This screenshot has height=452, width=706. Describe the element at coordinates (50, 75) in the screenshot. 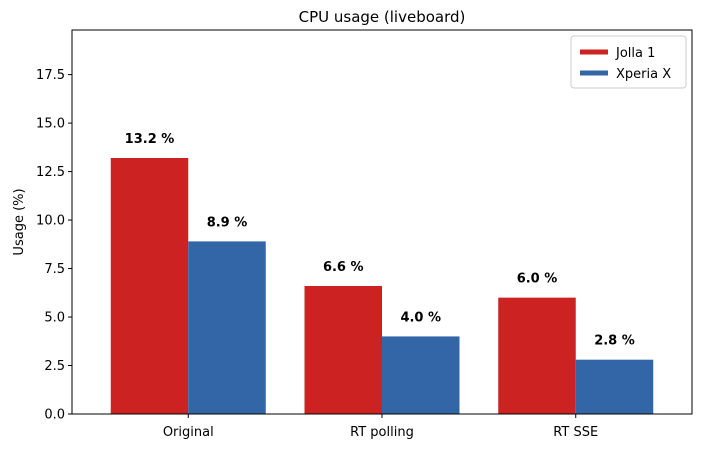

I see `y-tick-label: 17.5` at that location.